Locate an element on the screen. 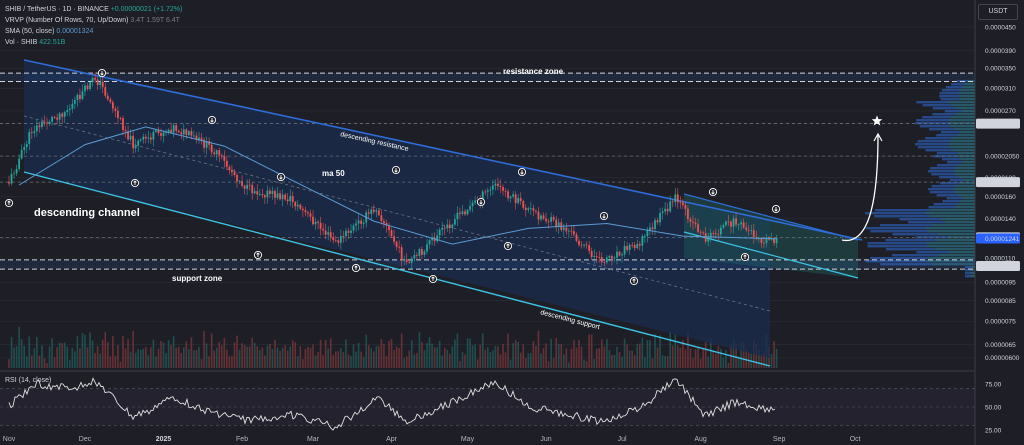 The image size is (1024, 445). price-tick-label: 0.0000350 is located at coordinates (1000, 69).